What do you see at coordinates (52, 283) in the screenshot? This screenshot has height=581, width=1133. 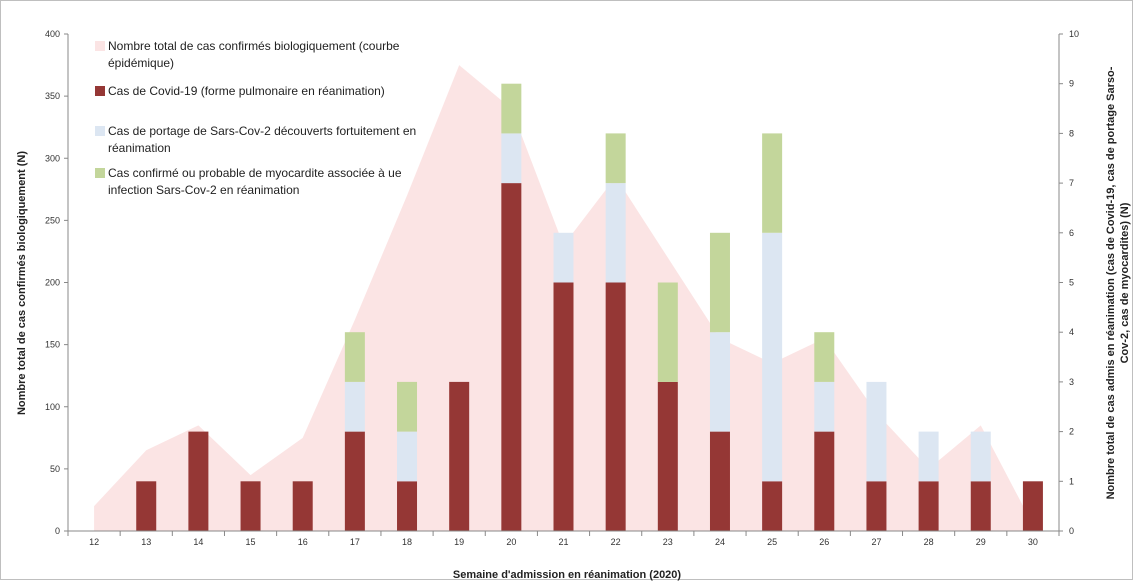 I see `y-left-tick-label: 200` at bounding box center [52, 283].